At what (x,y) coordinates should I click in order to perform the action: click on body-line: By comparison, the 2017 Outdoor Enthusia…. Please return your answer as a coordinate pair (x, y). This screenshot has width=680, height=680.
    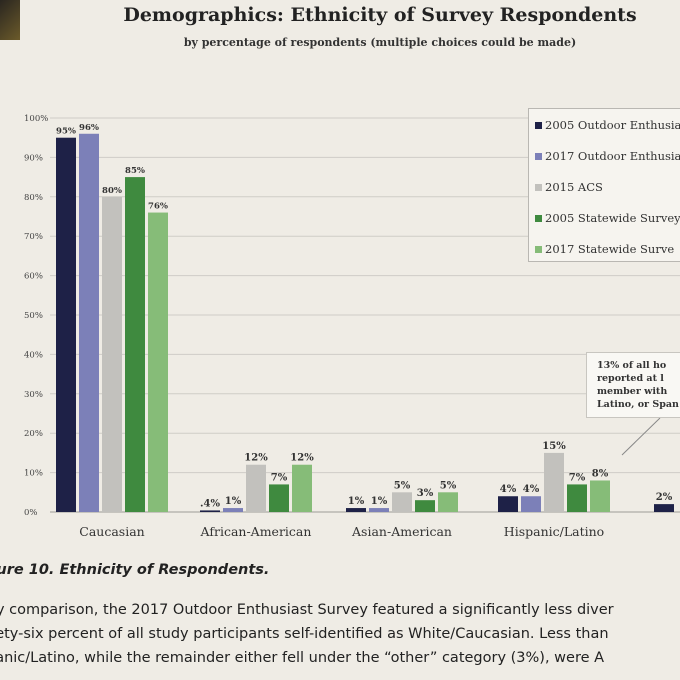
    Looking at the image, I should click on (307, 610).